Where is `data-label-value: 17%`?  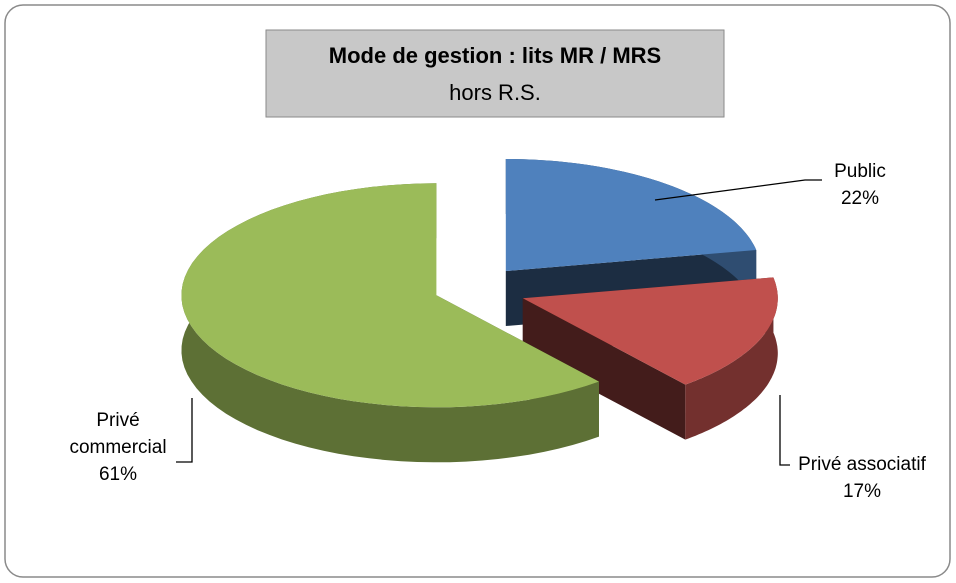 data-label-value: 17% is located at coordinates (862, 491).